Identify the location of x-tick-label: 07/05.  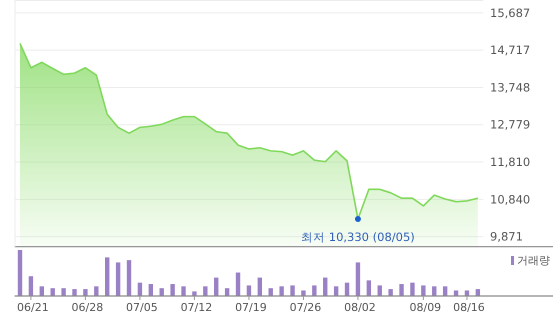
(142, 307).